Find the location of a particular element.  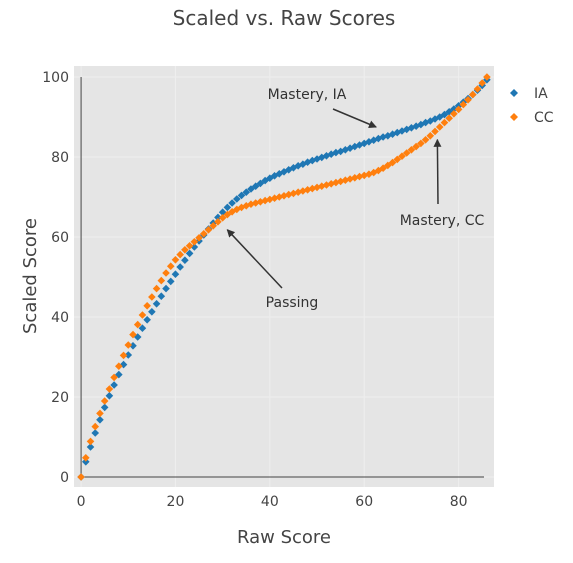

legend-item-cc: CC is located at coordinates (532, 118).